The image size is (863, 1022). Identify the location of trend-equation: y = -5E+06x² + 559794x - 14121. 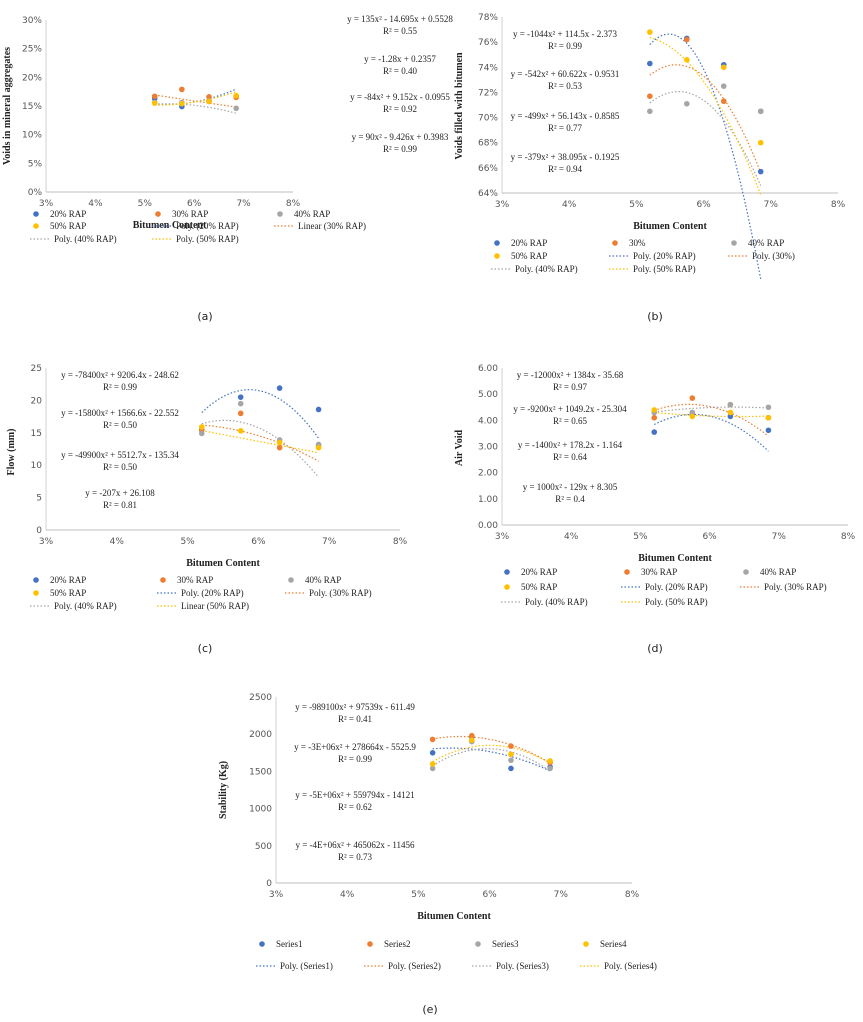
(354, 795).